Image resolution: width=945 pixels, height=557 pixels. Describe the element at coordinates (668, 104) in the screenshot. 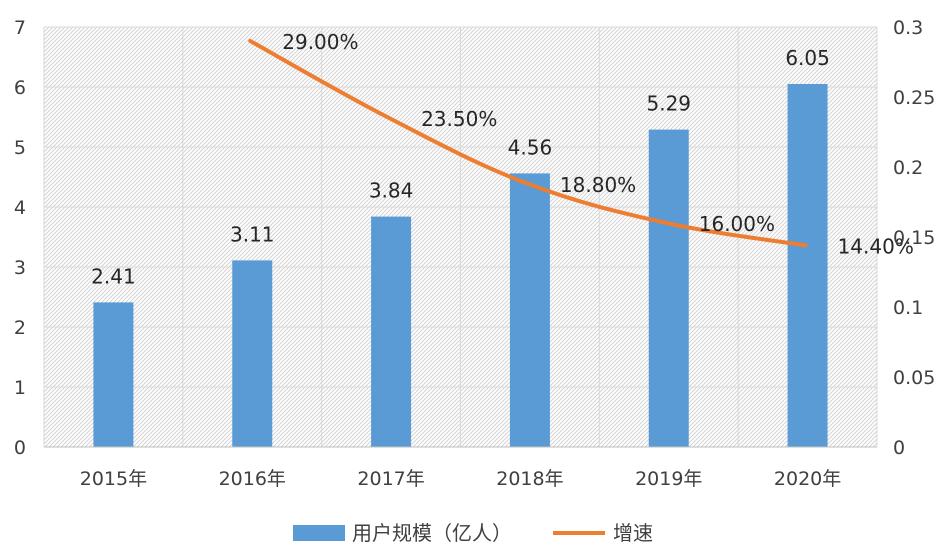

I see `bar-data-label: 5.29` at that location.